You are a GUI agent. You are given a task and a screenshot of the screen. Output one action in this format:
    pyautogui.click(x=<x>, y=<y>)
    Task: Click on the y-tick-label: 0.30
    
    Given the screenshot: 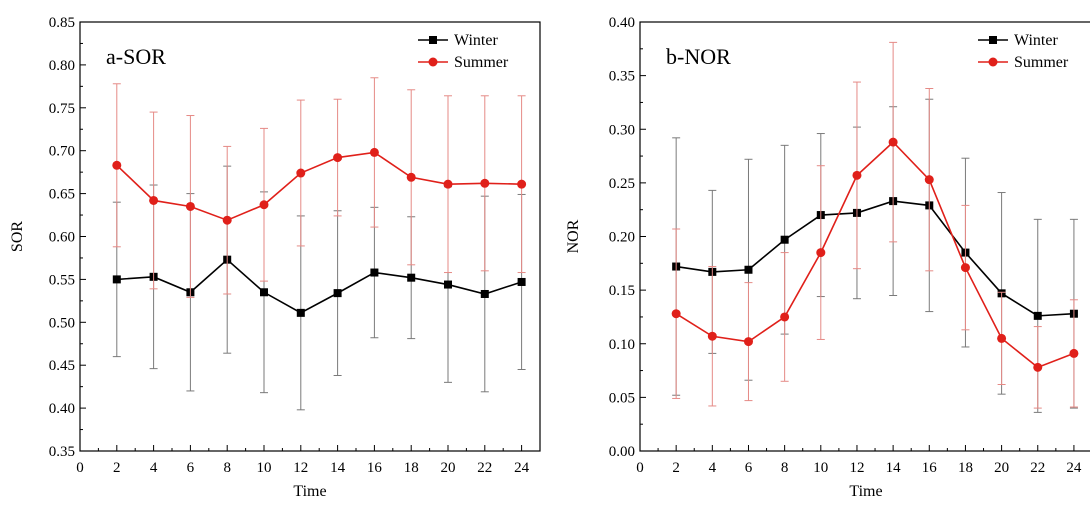 What is the action you would take?
    pyautogui.click(x=622, y=130)
    